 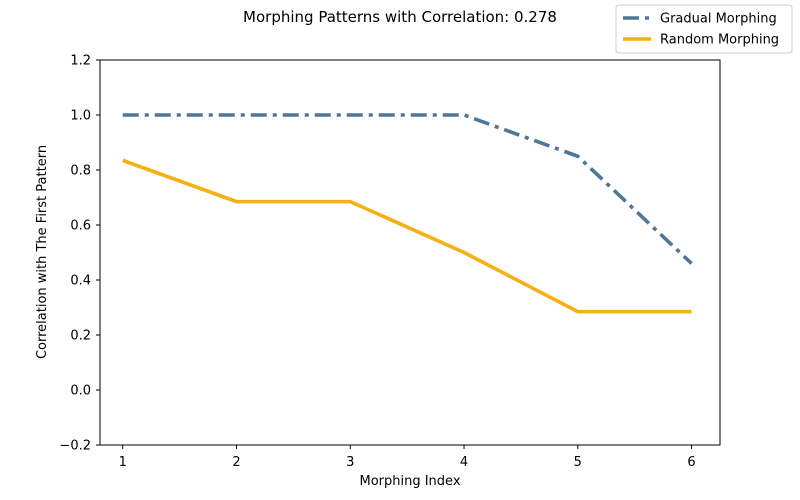 What do you see at coordinates (464, 462) in the screenshot?
I see `x-tick-label: 4` at bounding box center [464, 462].